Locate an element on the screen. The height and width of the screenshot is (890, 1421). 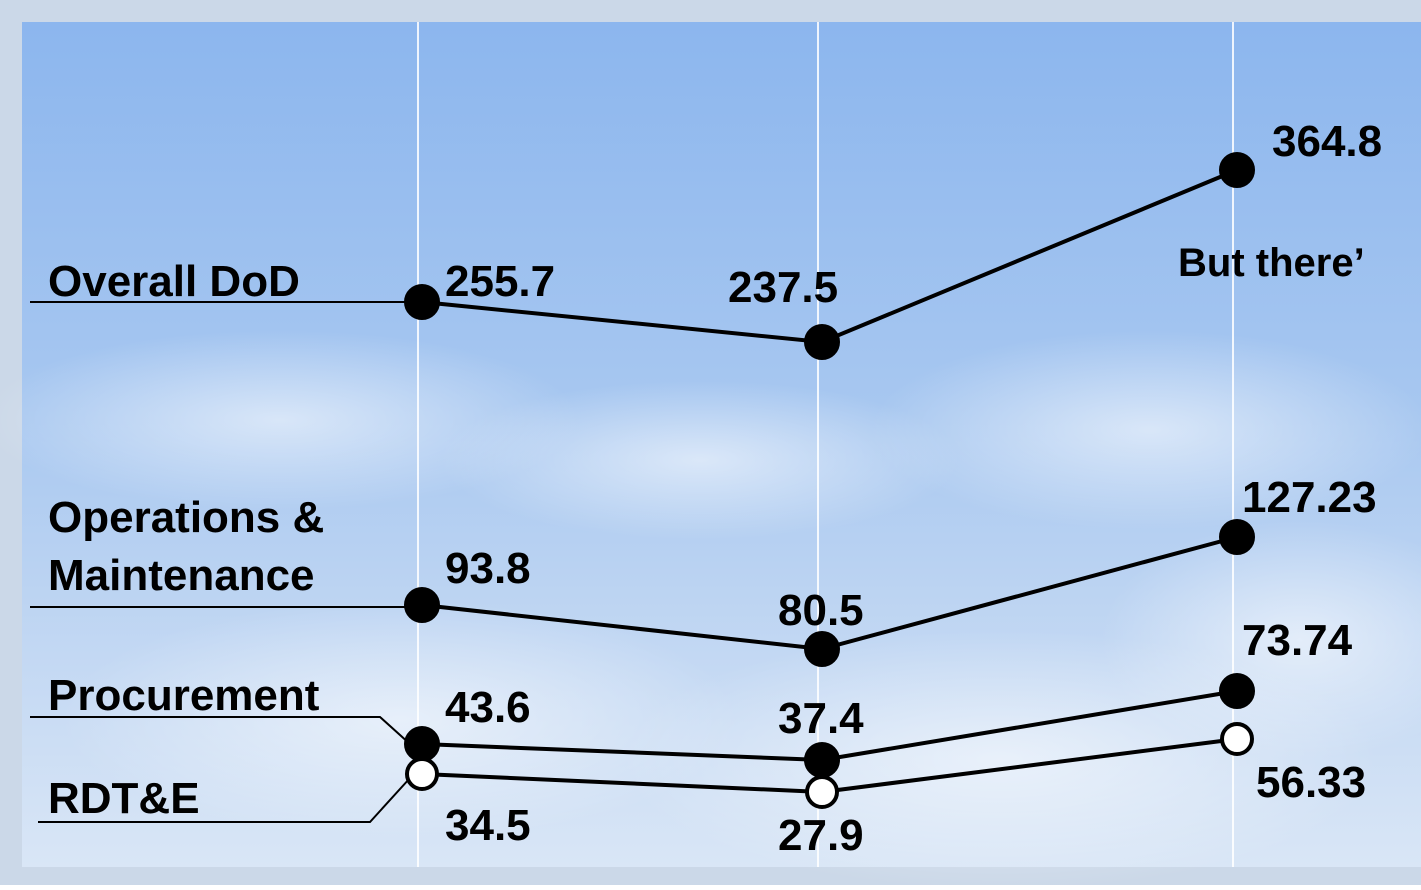
series-label-operations-maintenance-line-0: Operations & is located at coordinates (186, 517).